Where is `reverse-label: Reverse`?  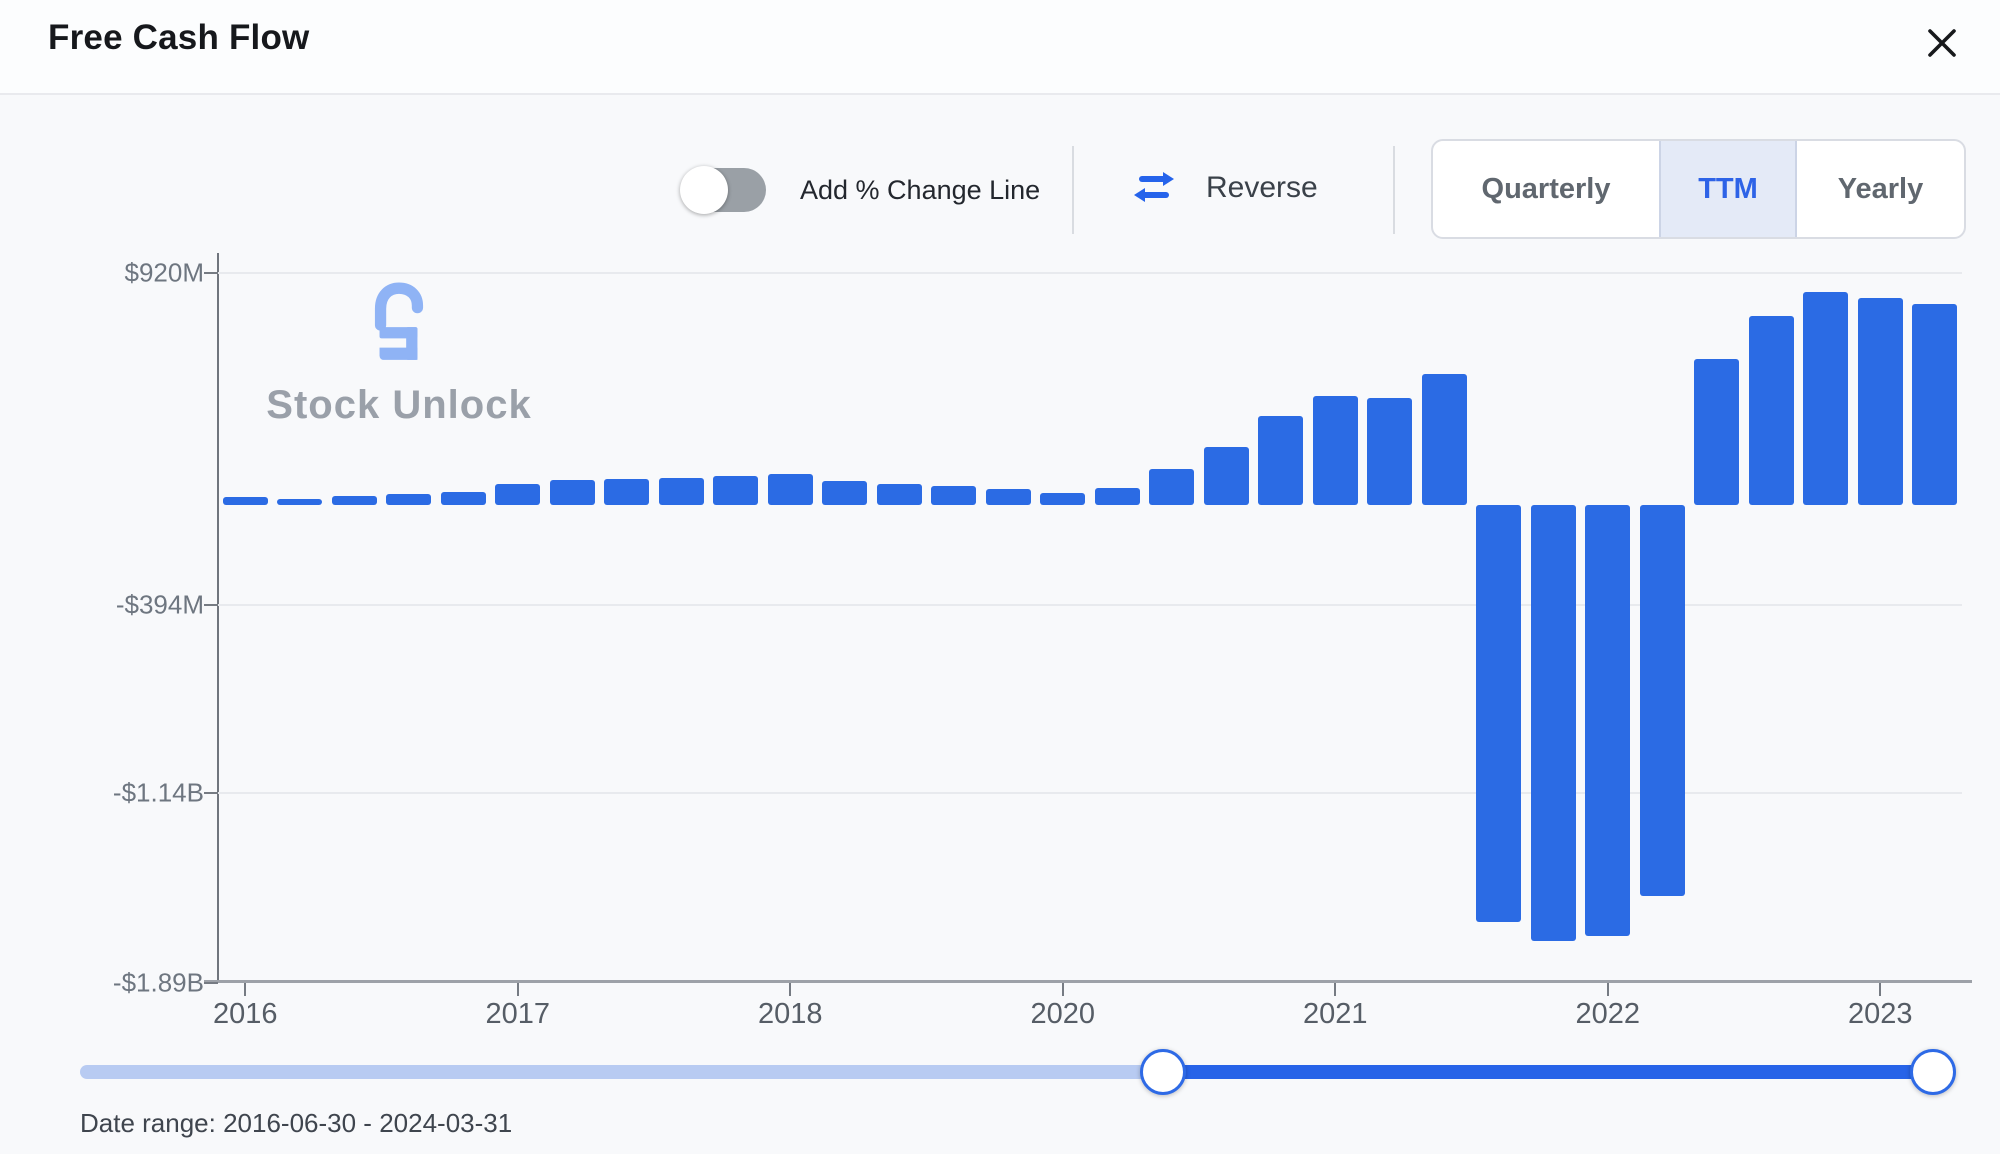 reverse-label: Reverse is located at coordinates (1262, 187).